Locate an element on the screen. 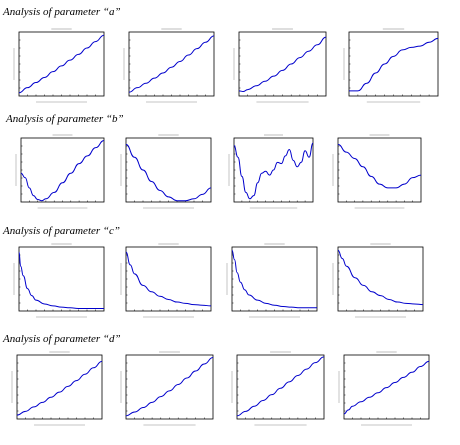  section-title-a: Analysis of parameter “a” is located at coordinates (62, 12).